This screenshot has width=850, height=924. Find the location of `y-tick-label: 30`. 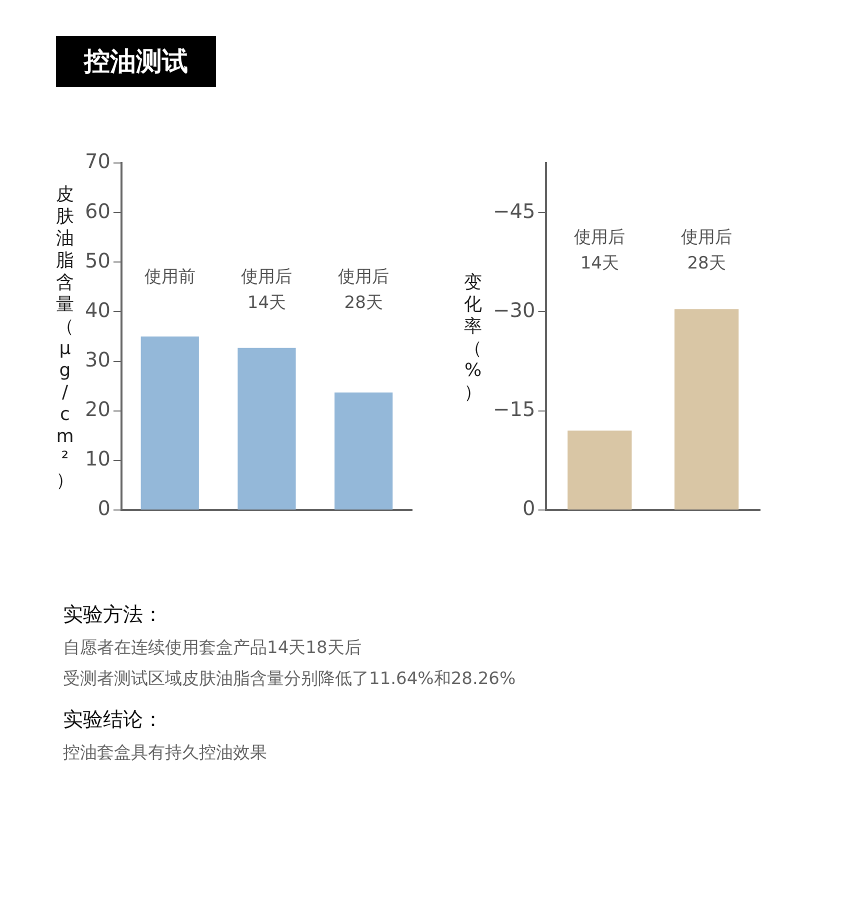

y-tick-label: 30 is located at coordinates (97, 359).